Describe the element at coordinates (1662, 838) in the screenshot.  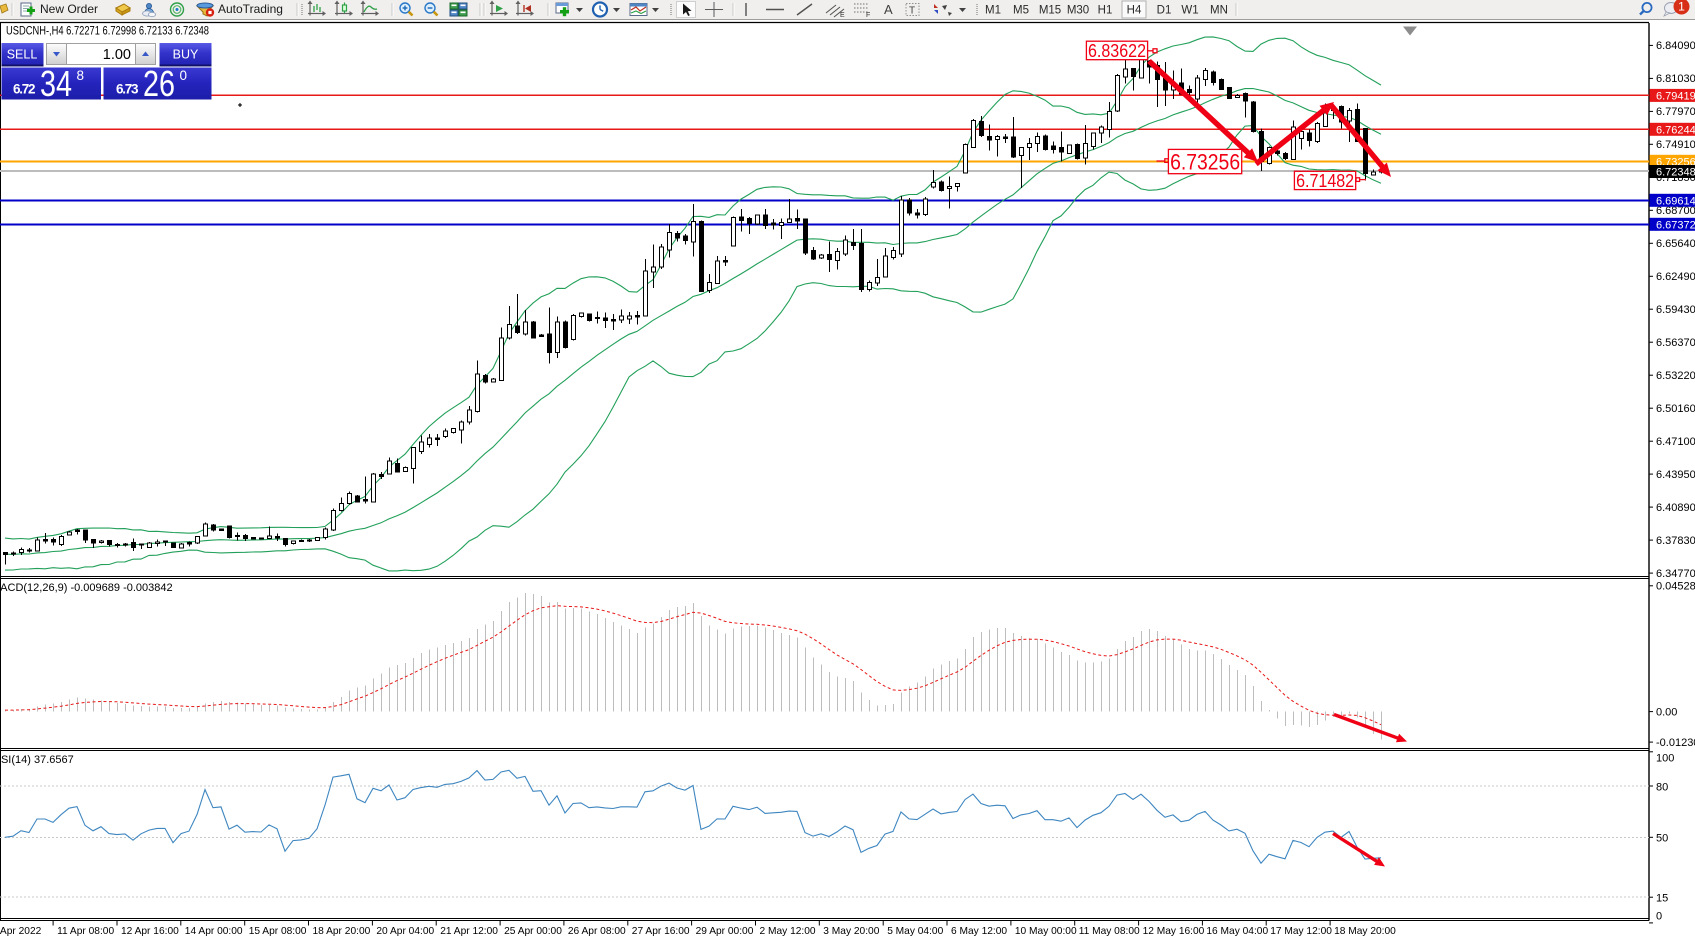
I see `svg-text: 50` at that location.